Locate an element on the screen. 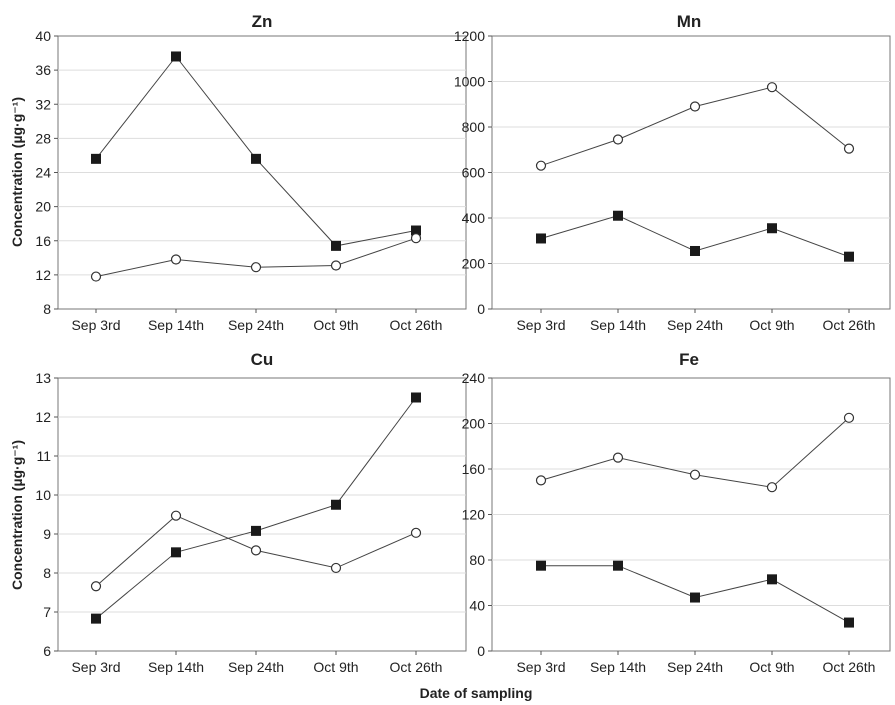 This screenshot has width=895, height=705. y-ticks: 0 200 400 600 800 1000 1200 is located at coordinates (473, 172).